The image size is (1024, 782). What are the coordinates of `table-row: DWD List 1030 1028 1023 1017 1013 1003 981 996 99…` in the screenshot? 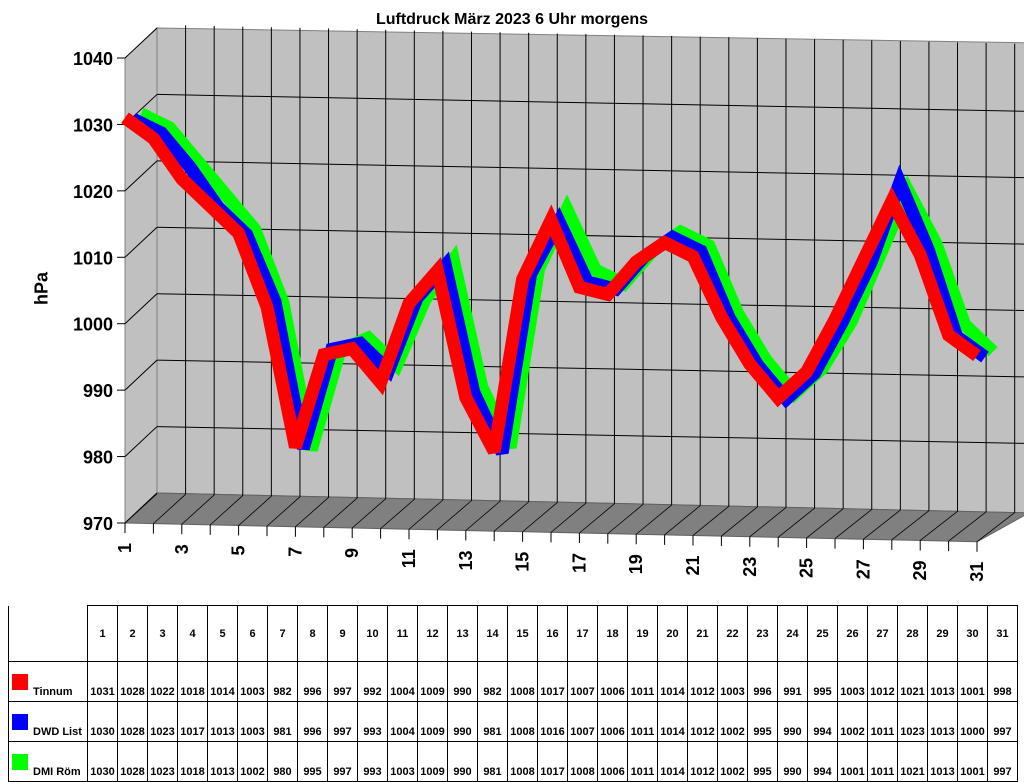 It's located at (513, 721).